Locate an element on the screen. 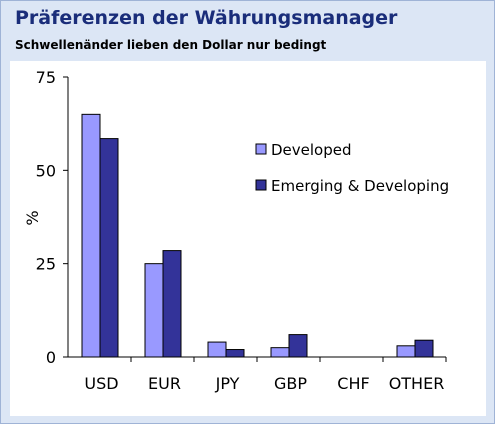  bar-other-developed is located at coordinates (406, 351).